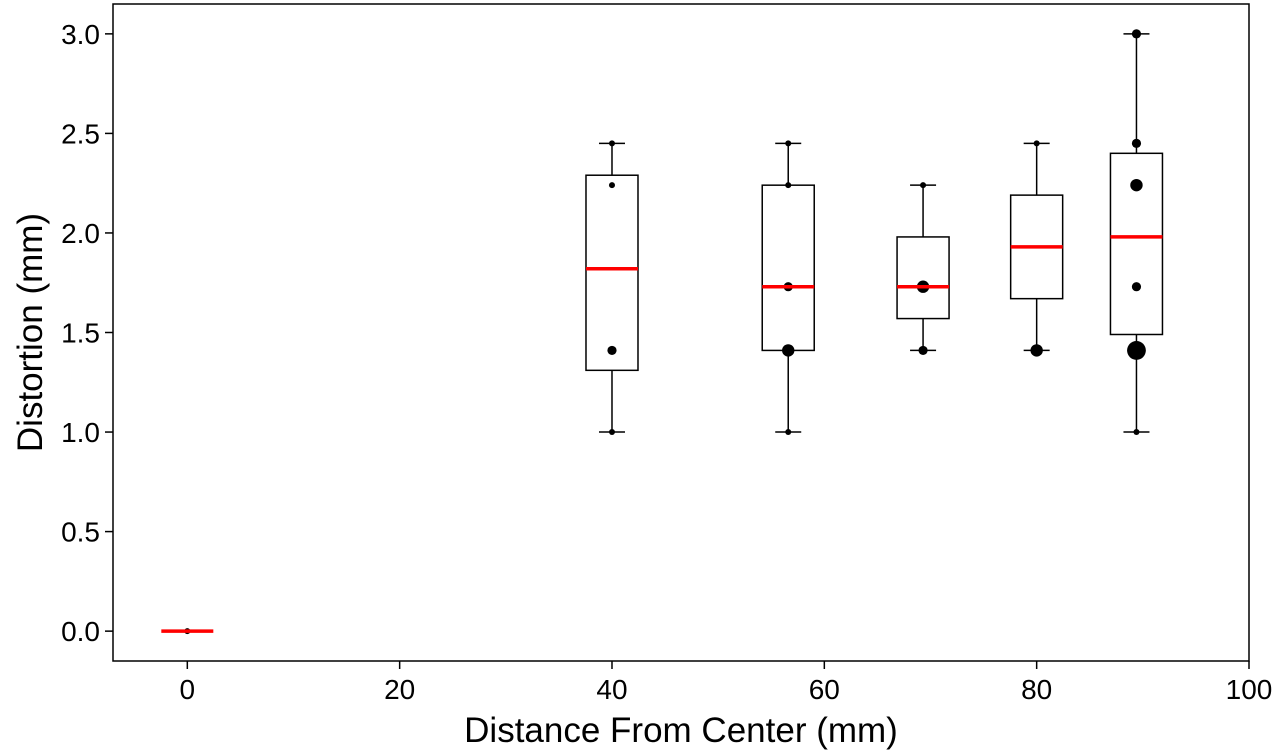  Describe the element at coordinates (80, 432) in the screenshot. I see `y-tick-label: 1.0` at that location.